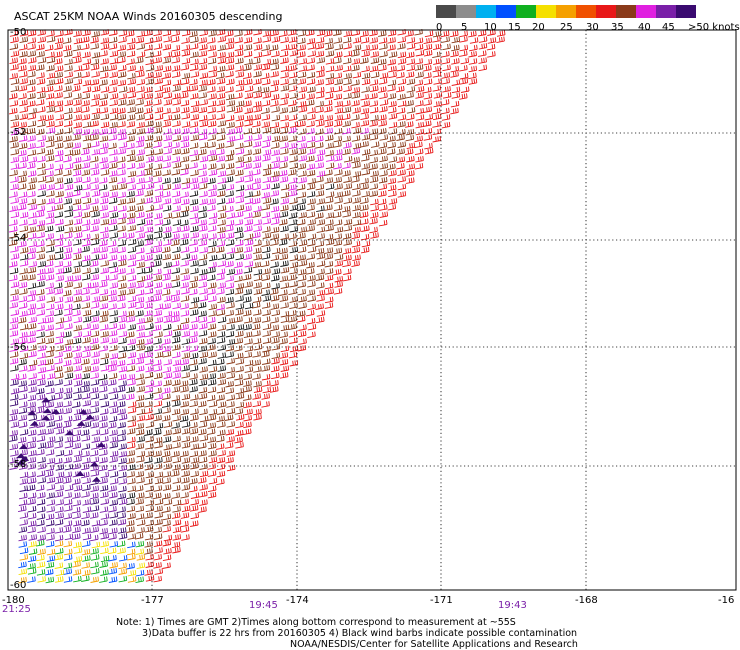 This screenshot has width=740, height=650. I want to click on lat-label-50: -50, so click(18, 32).